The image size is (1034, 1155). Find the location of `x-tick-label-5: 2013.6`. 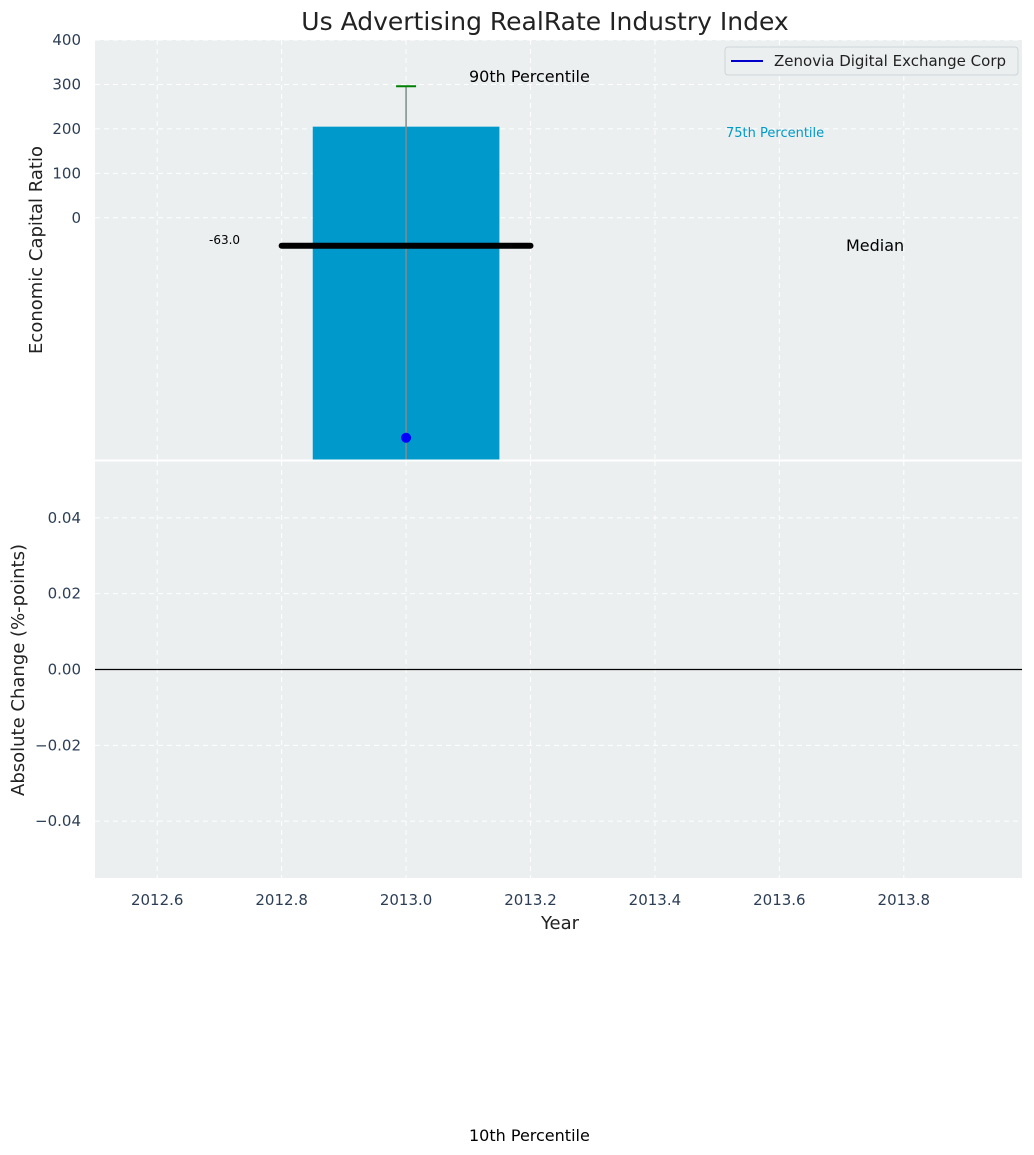

x-tick-label-5: 2013.6 is located at coordinates (779, 900).